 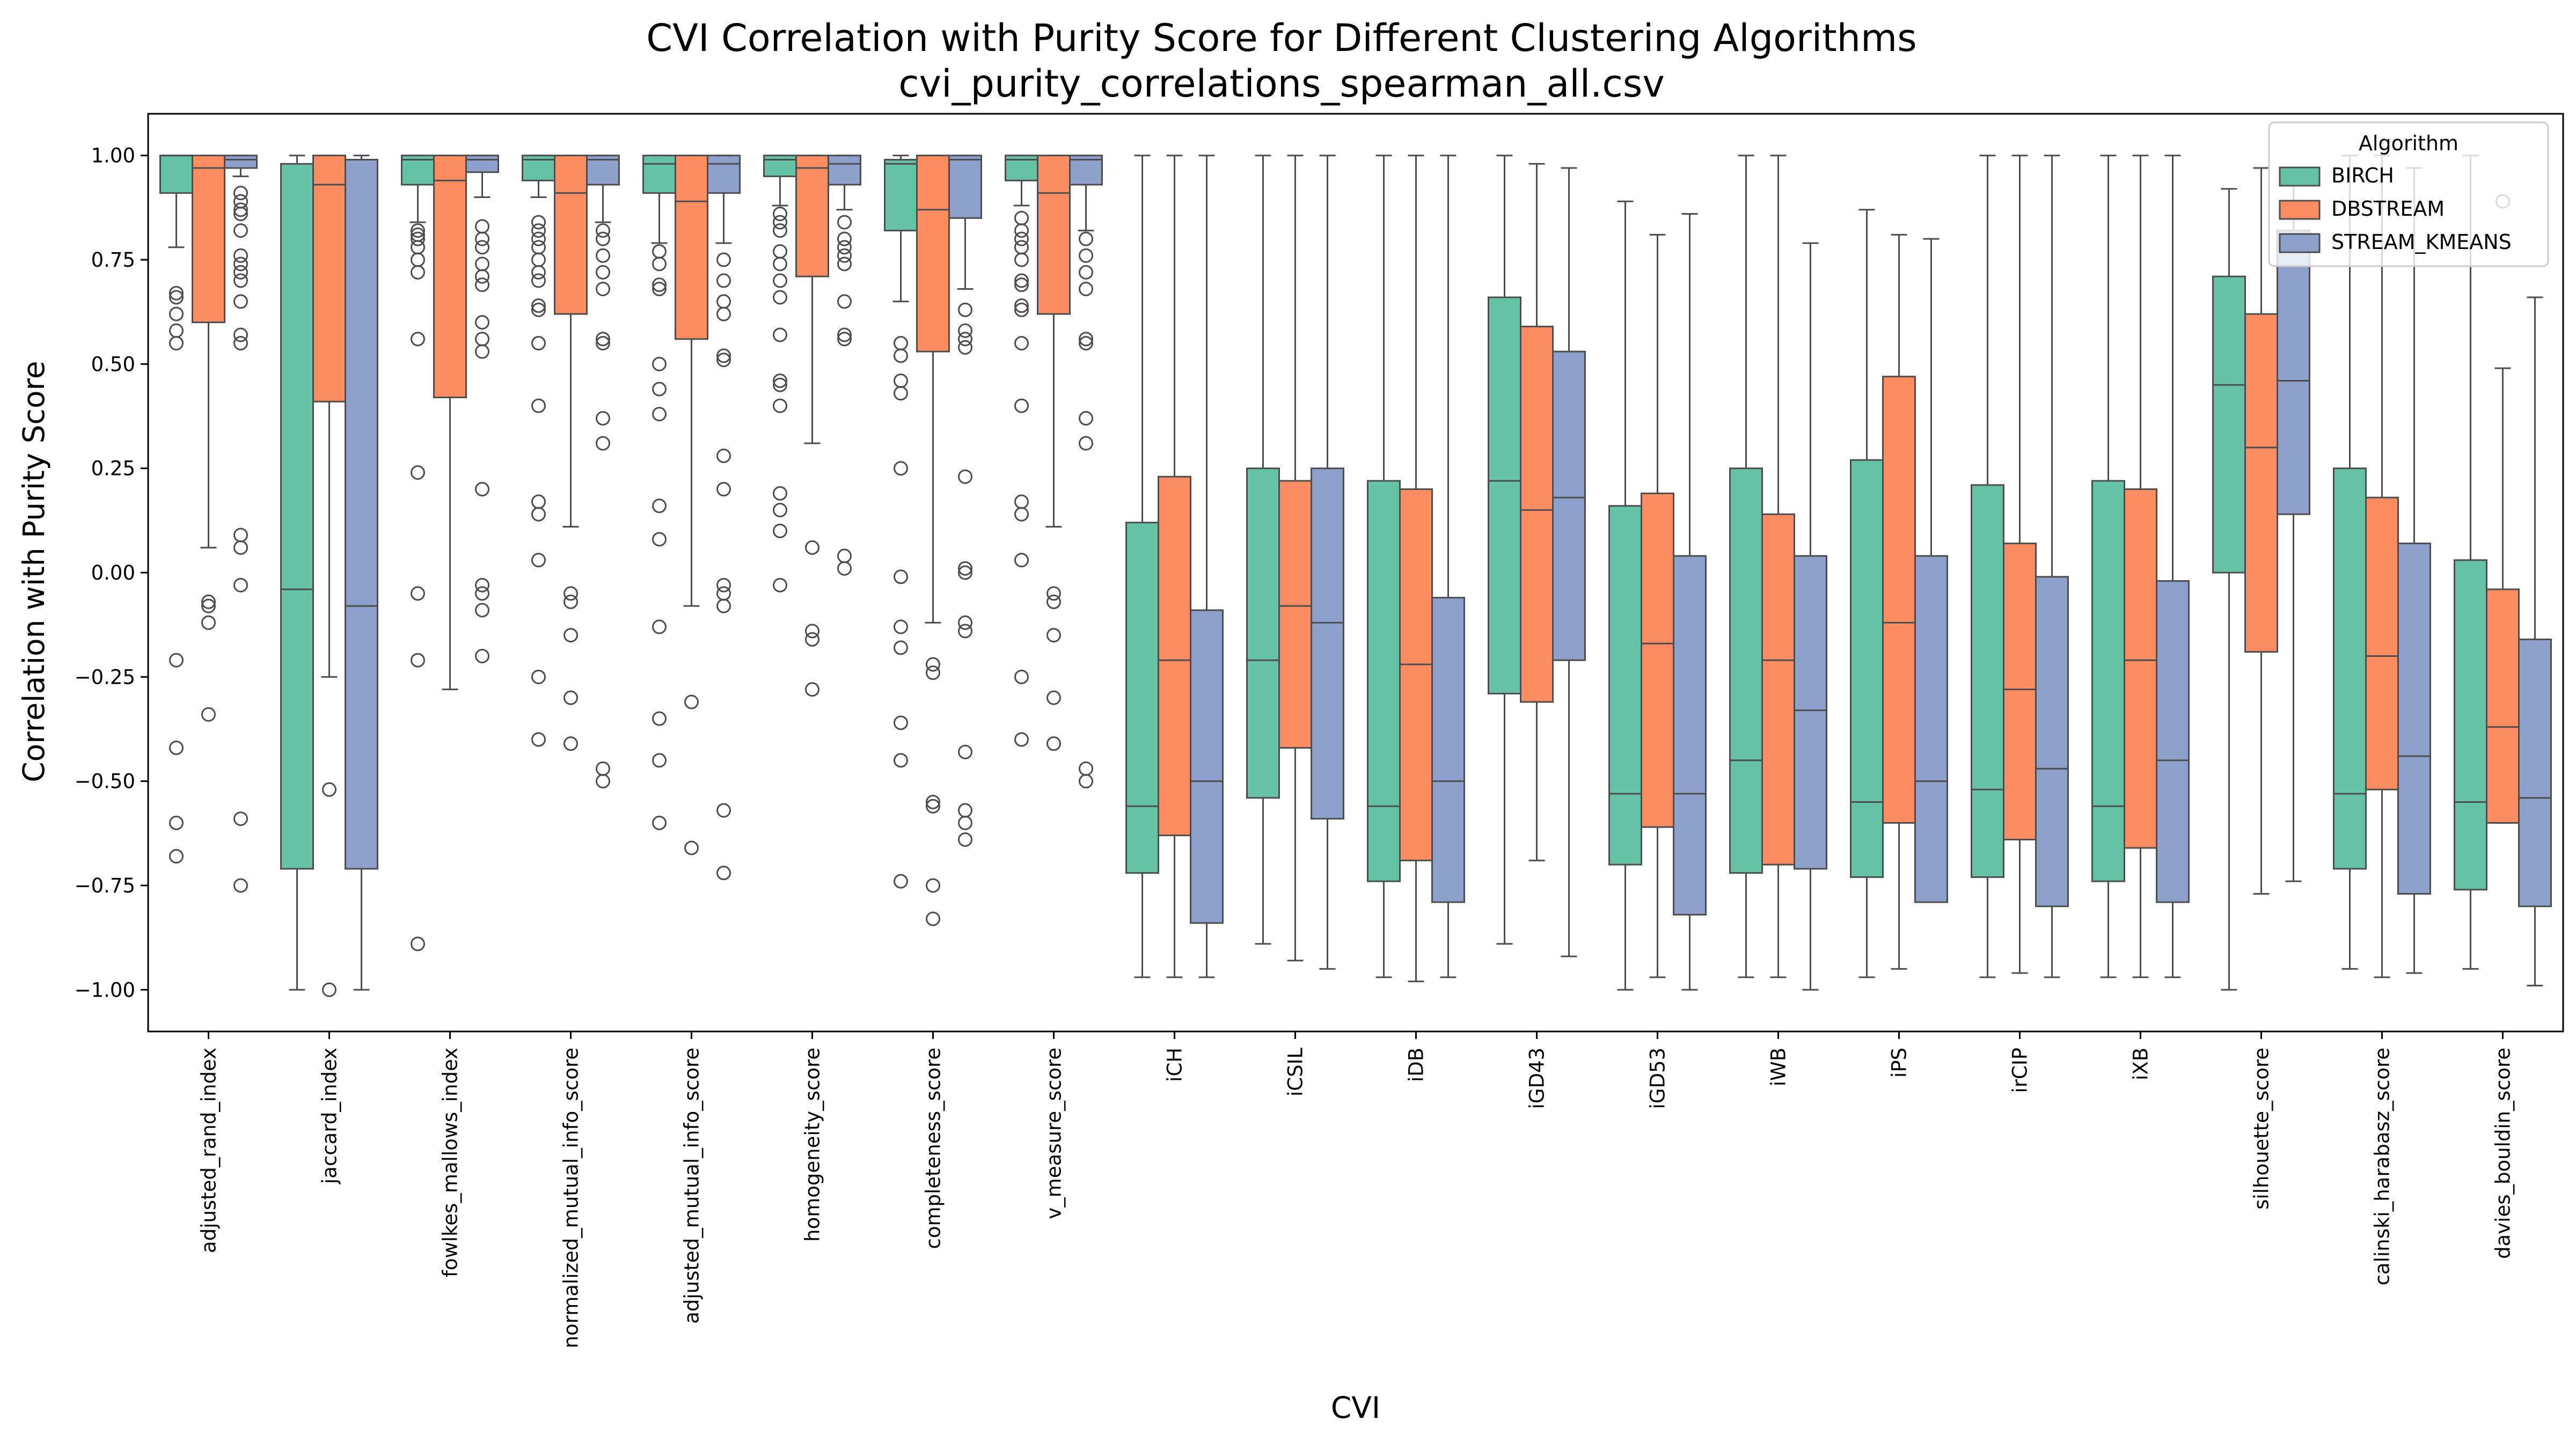 I want to click on x-tick-label: normalized_mutual_info_score, so click(x=571, y=1198).